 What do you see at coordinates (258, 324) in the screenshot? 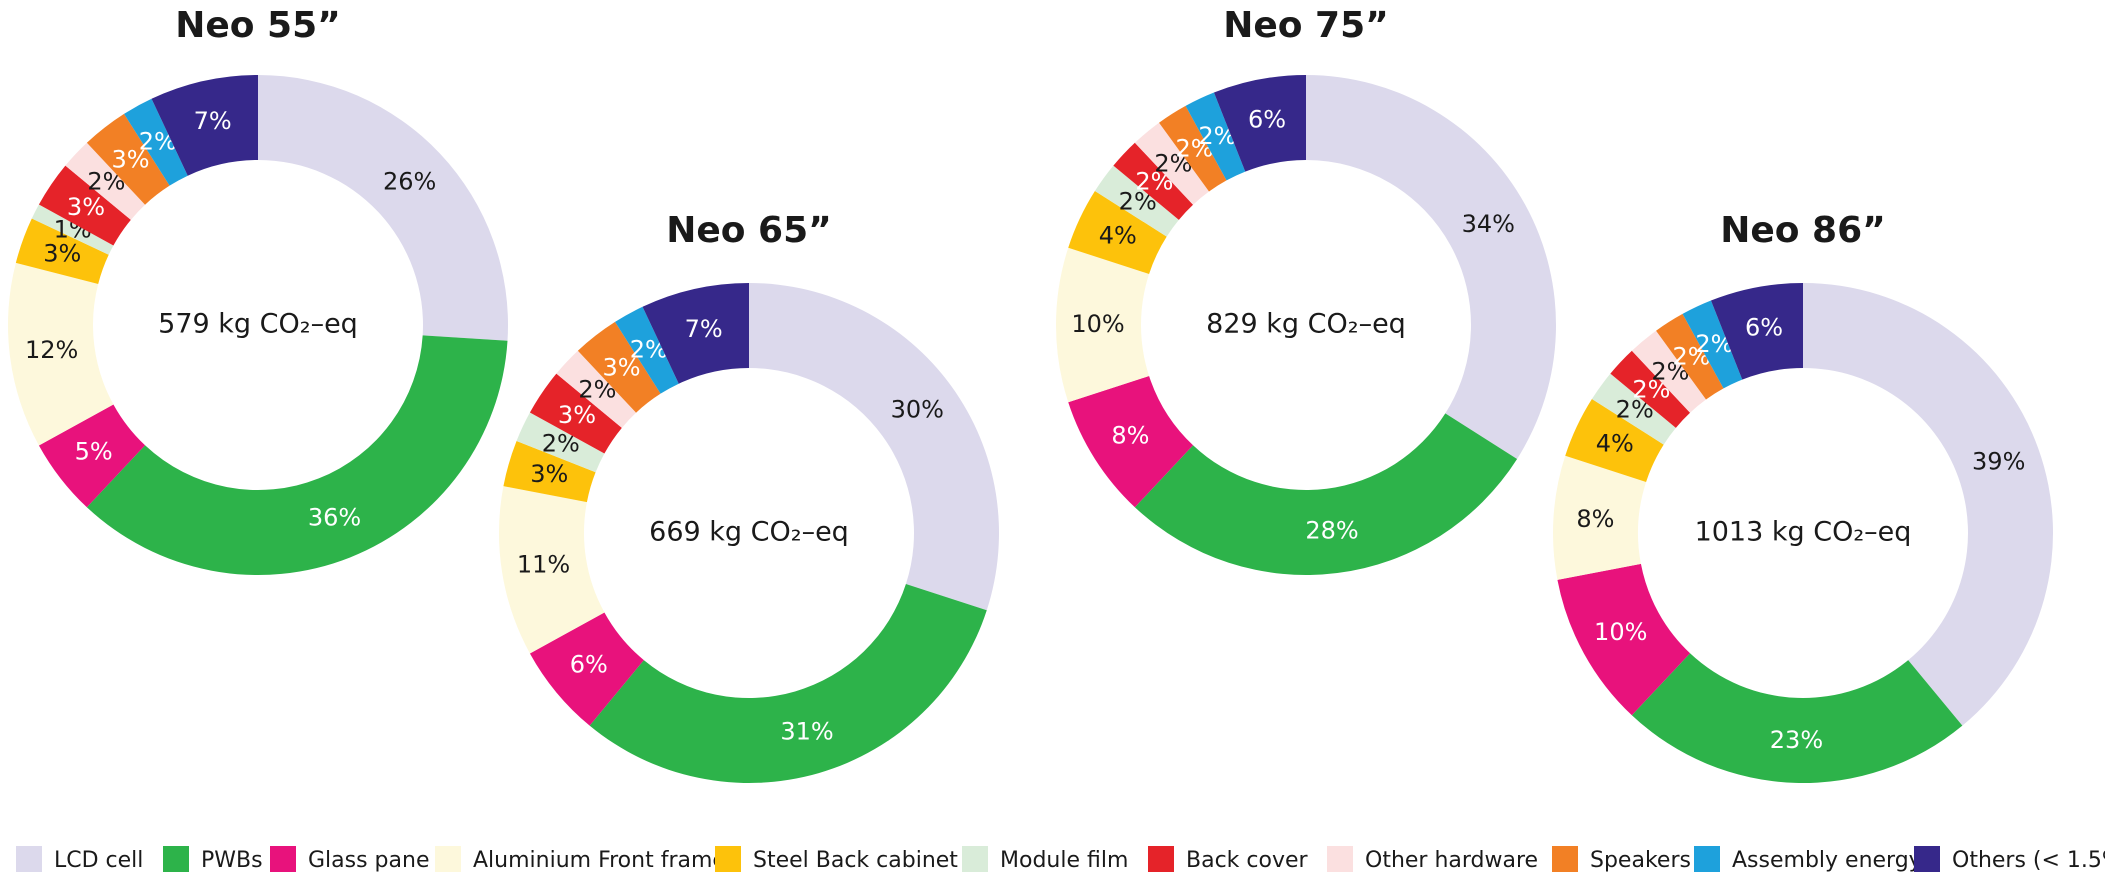
I see `center-label: 579 kg CO₂–eq` at bounding box center [258, 324].